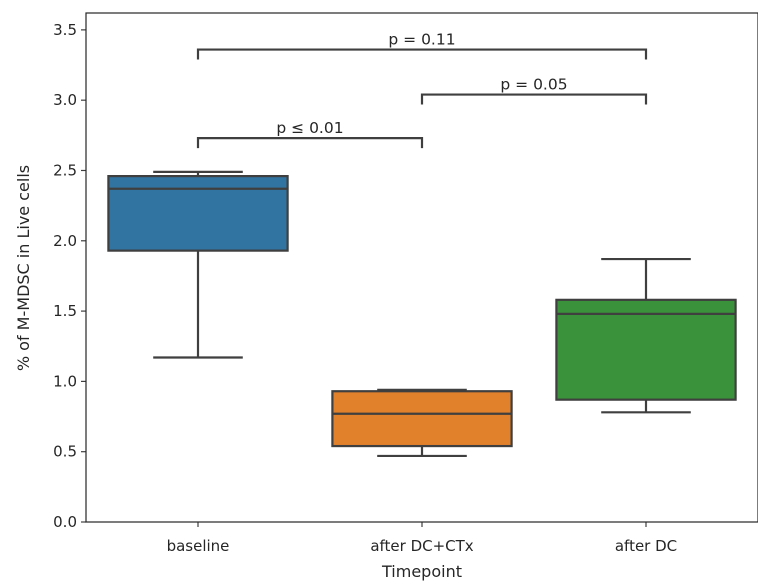  Describe the element at coordinates (65, 241) in the screenshot. I see `y-tick-label: 2.0` at that location.